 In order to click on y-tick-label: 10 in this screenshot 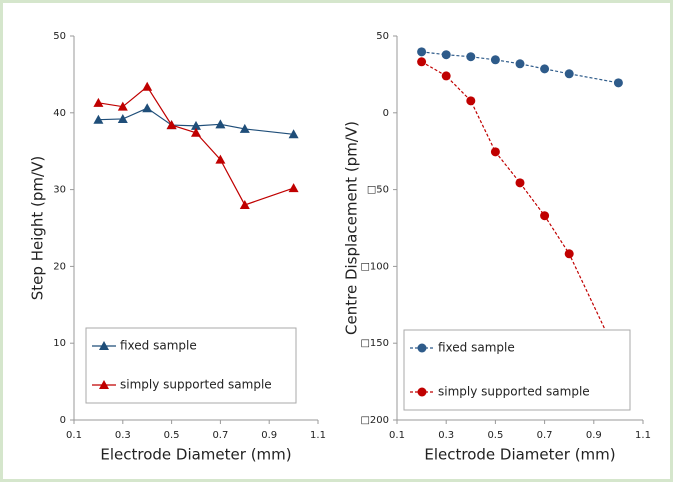, I will do `click(59, 343)`.